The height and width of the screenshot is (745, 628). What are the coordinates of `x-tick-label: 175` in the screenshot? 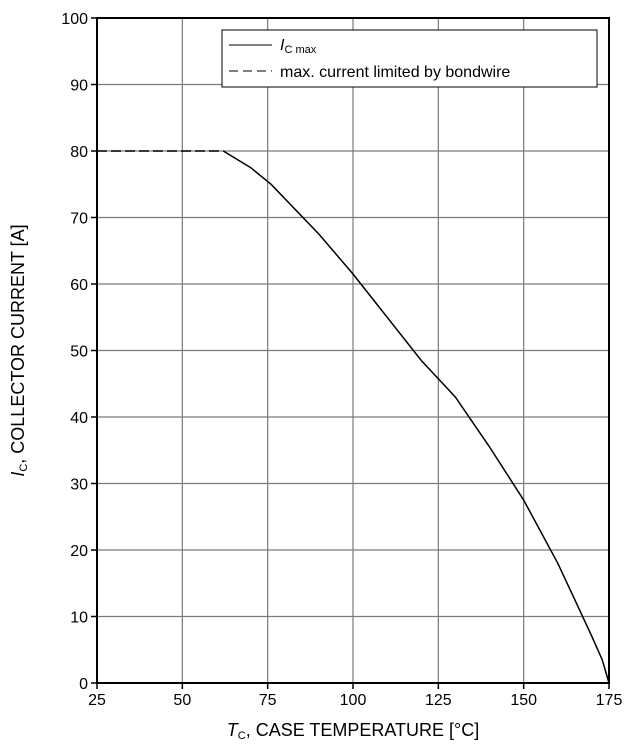 It's located at (609, 700).